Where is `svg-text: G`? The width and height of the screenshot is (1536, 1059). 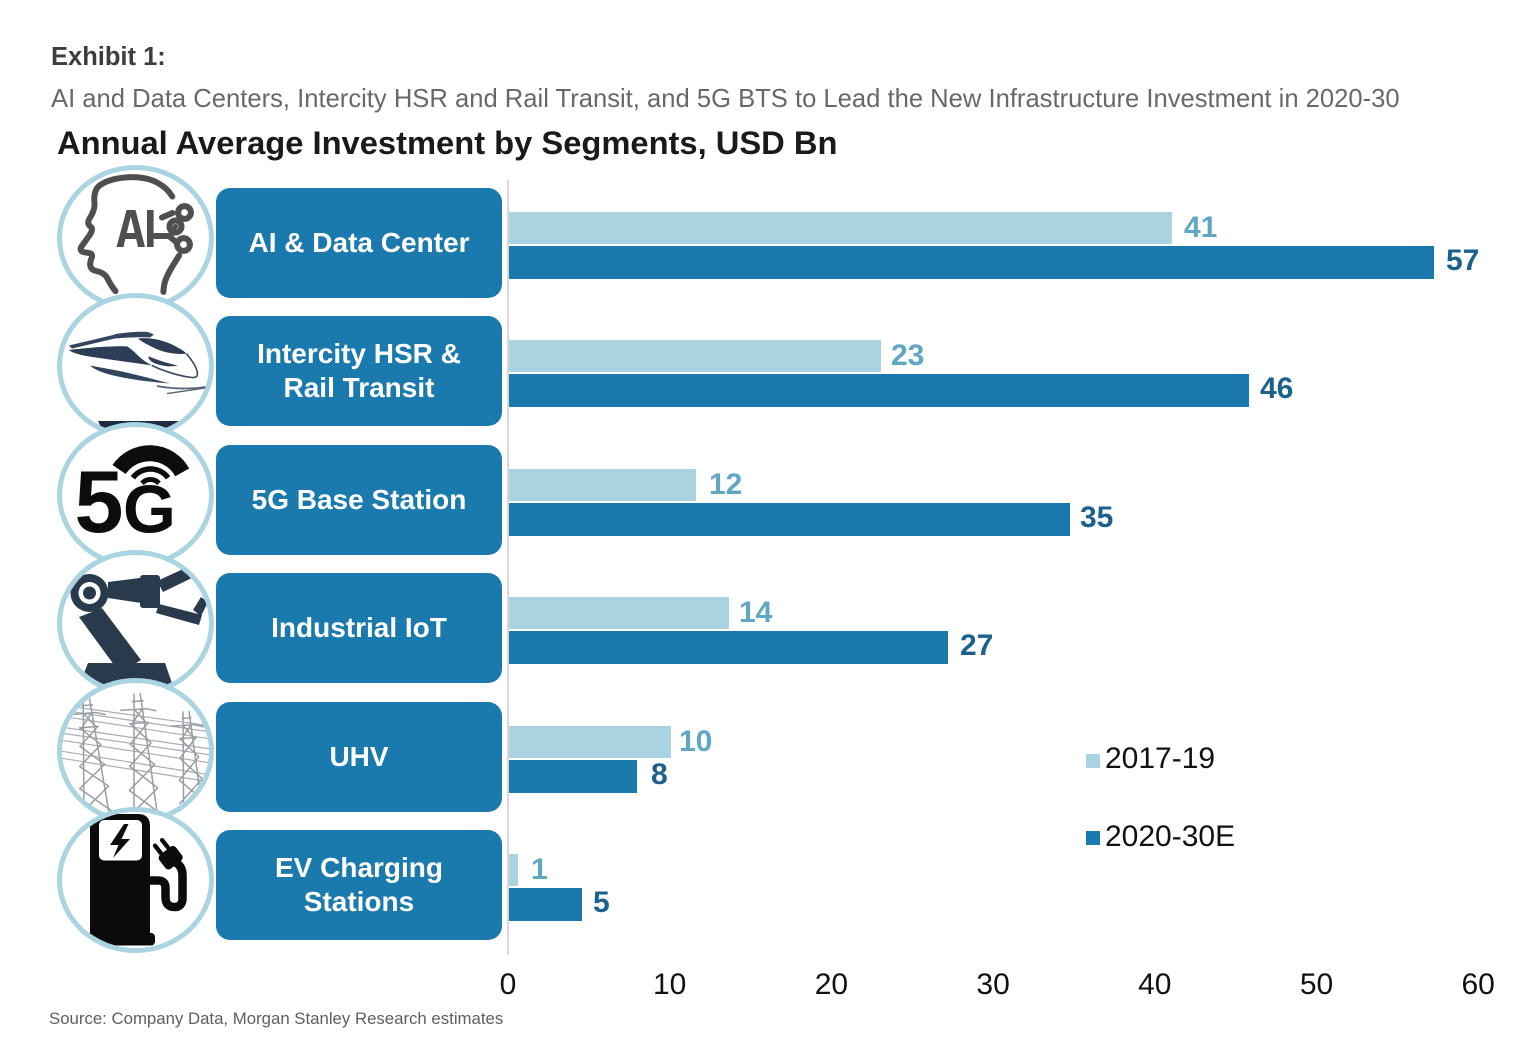 svg-text: G is located at coordinates (149, 510).